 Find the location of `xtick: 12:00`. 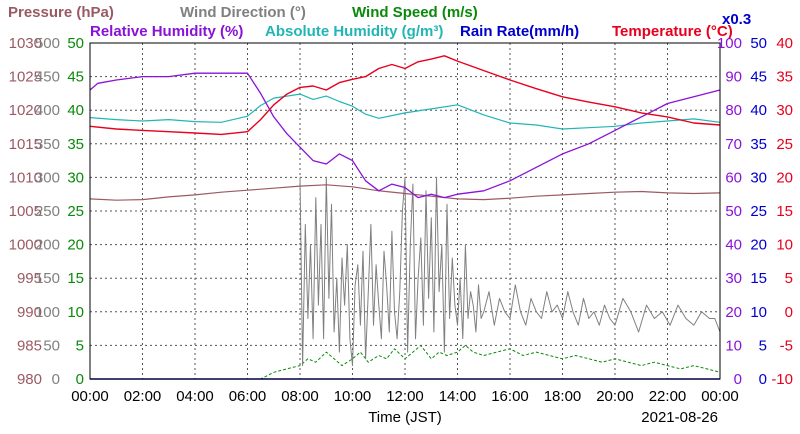

xtick: 12:00 is located at coordinates (405, 396).